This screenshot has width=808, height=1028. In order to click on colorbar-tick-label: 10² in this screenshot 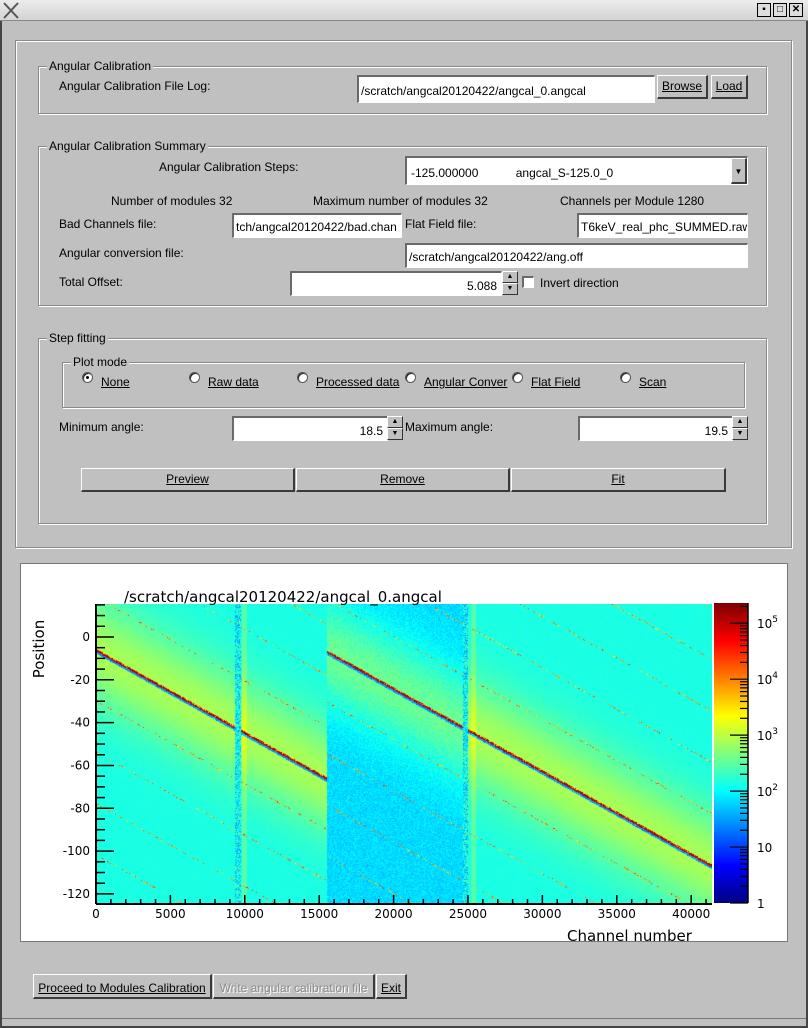, I will do `click(767, 791)`.